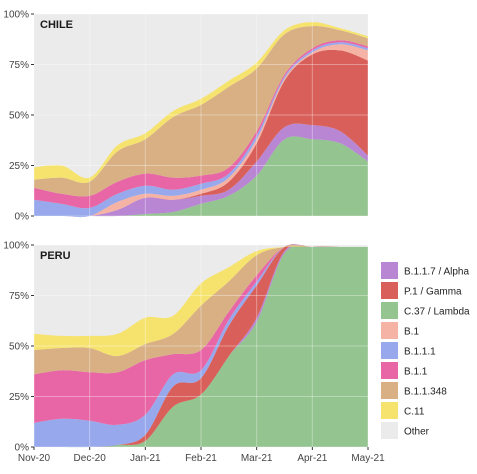 Image resolution: width=477 pixels, height=474 pixels. Describe the element at coordinates (312, 458) in the screenshot. I see `x-tick-label: Apr-21` at that location.